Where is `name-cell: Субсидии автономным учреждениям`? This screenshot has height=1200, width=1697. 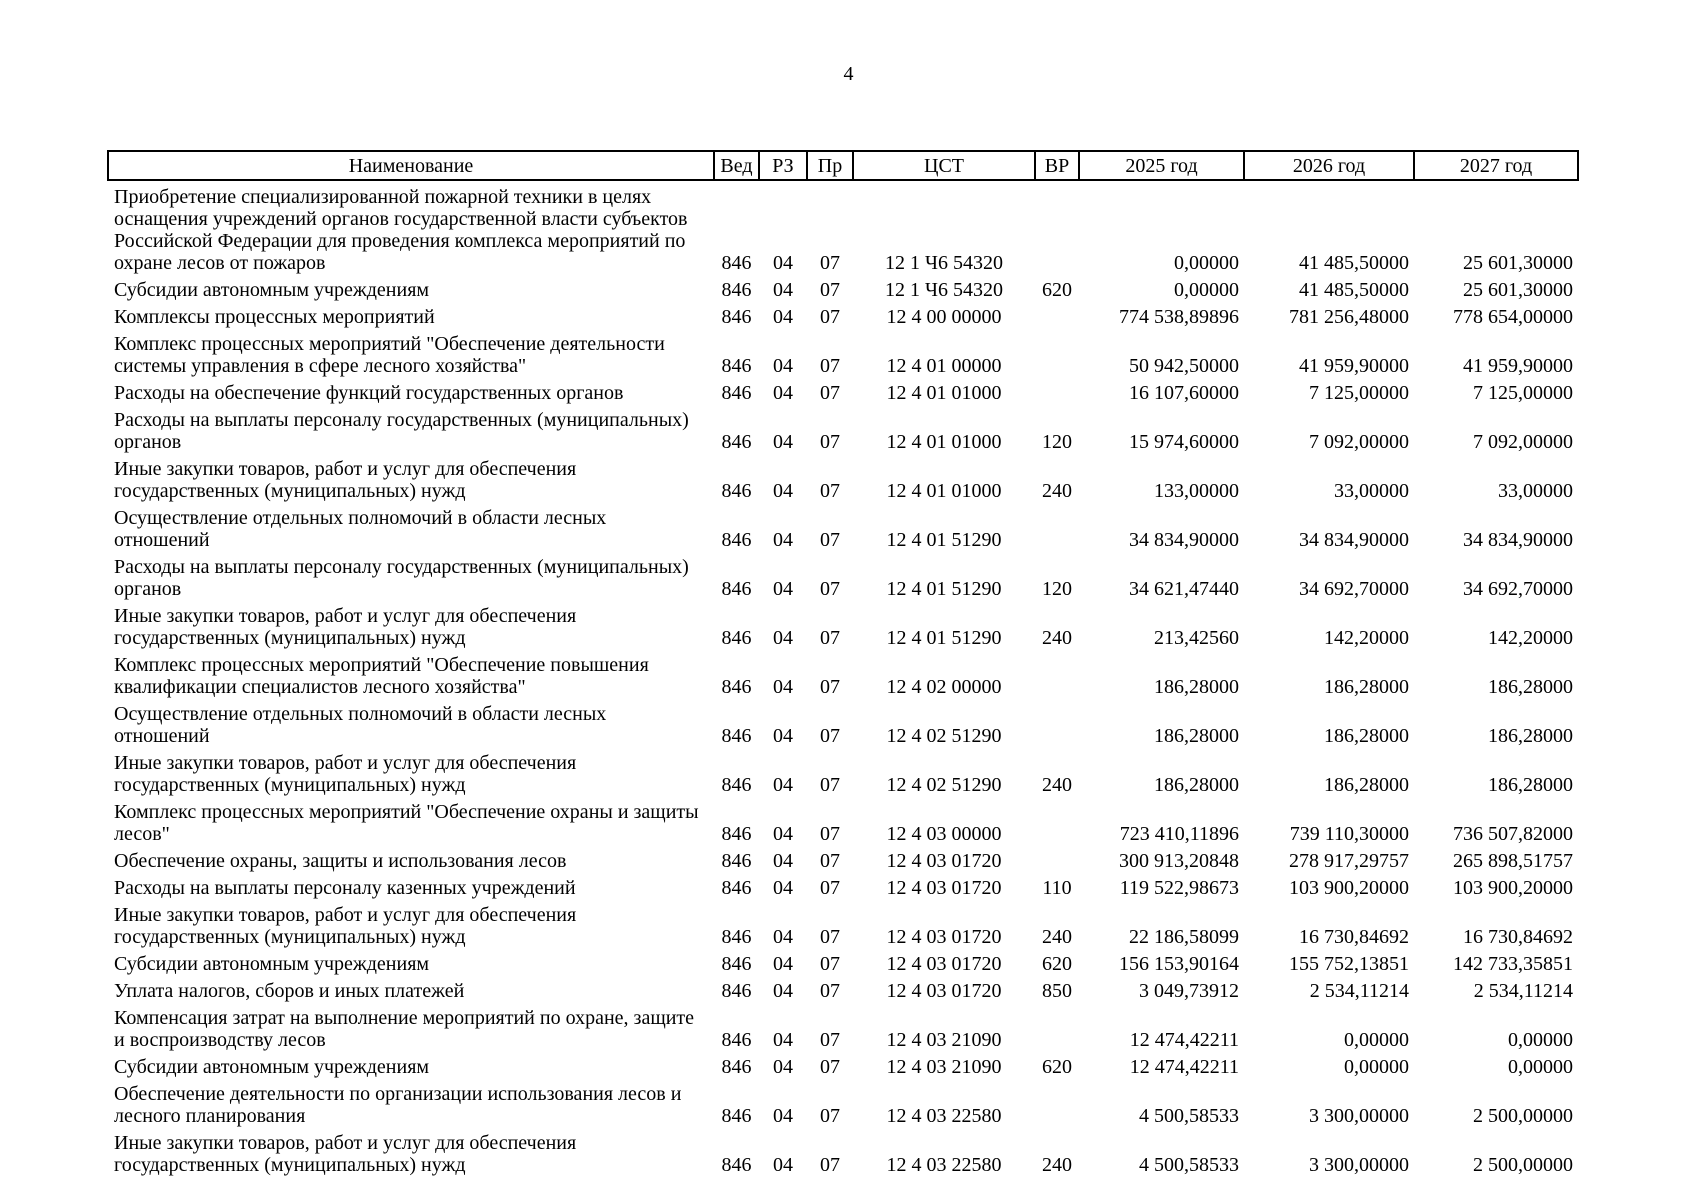
name-cell: Субсидии автономным учреждениям is located at coordinates (272, 290).